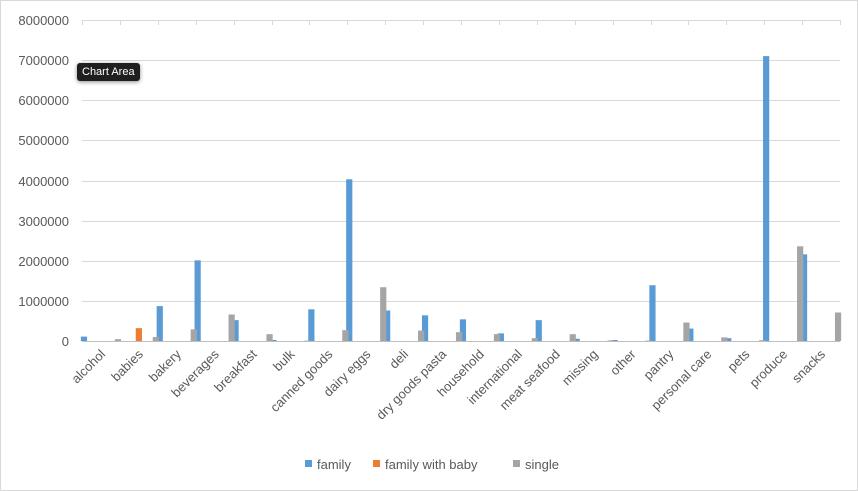 This screenshot has width=858, height=491. What do you see at coordinates (155, 338) in the screenshot?
I see `bar-single-babies` at bounding box center [155, 338].